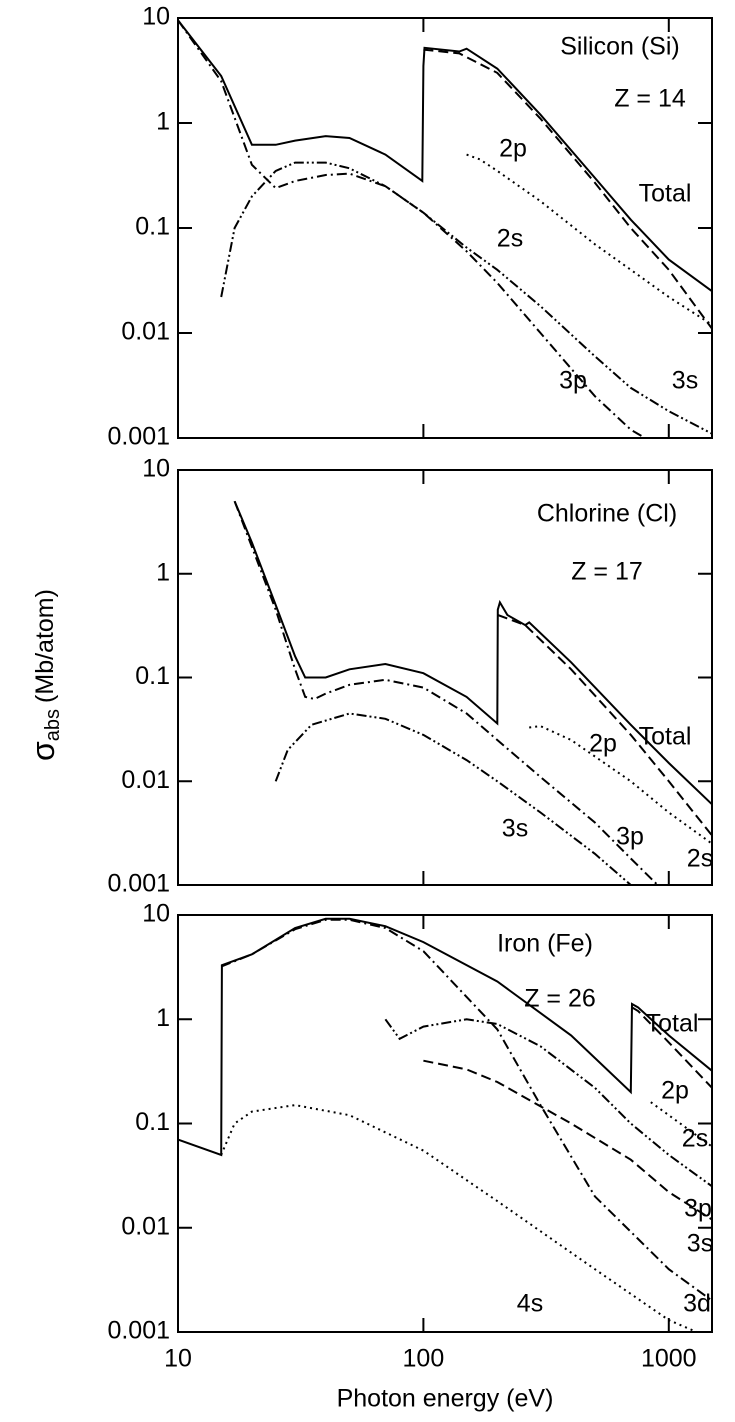 The image size is (735, 1422). I want to click on series-label: 4s, so click(530, 1304).